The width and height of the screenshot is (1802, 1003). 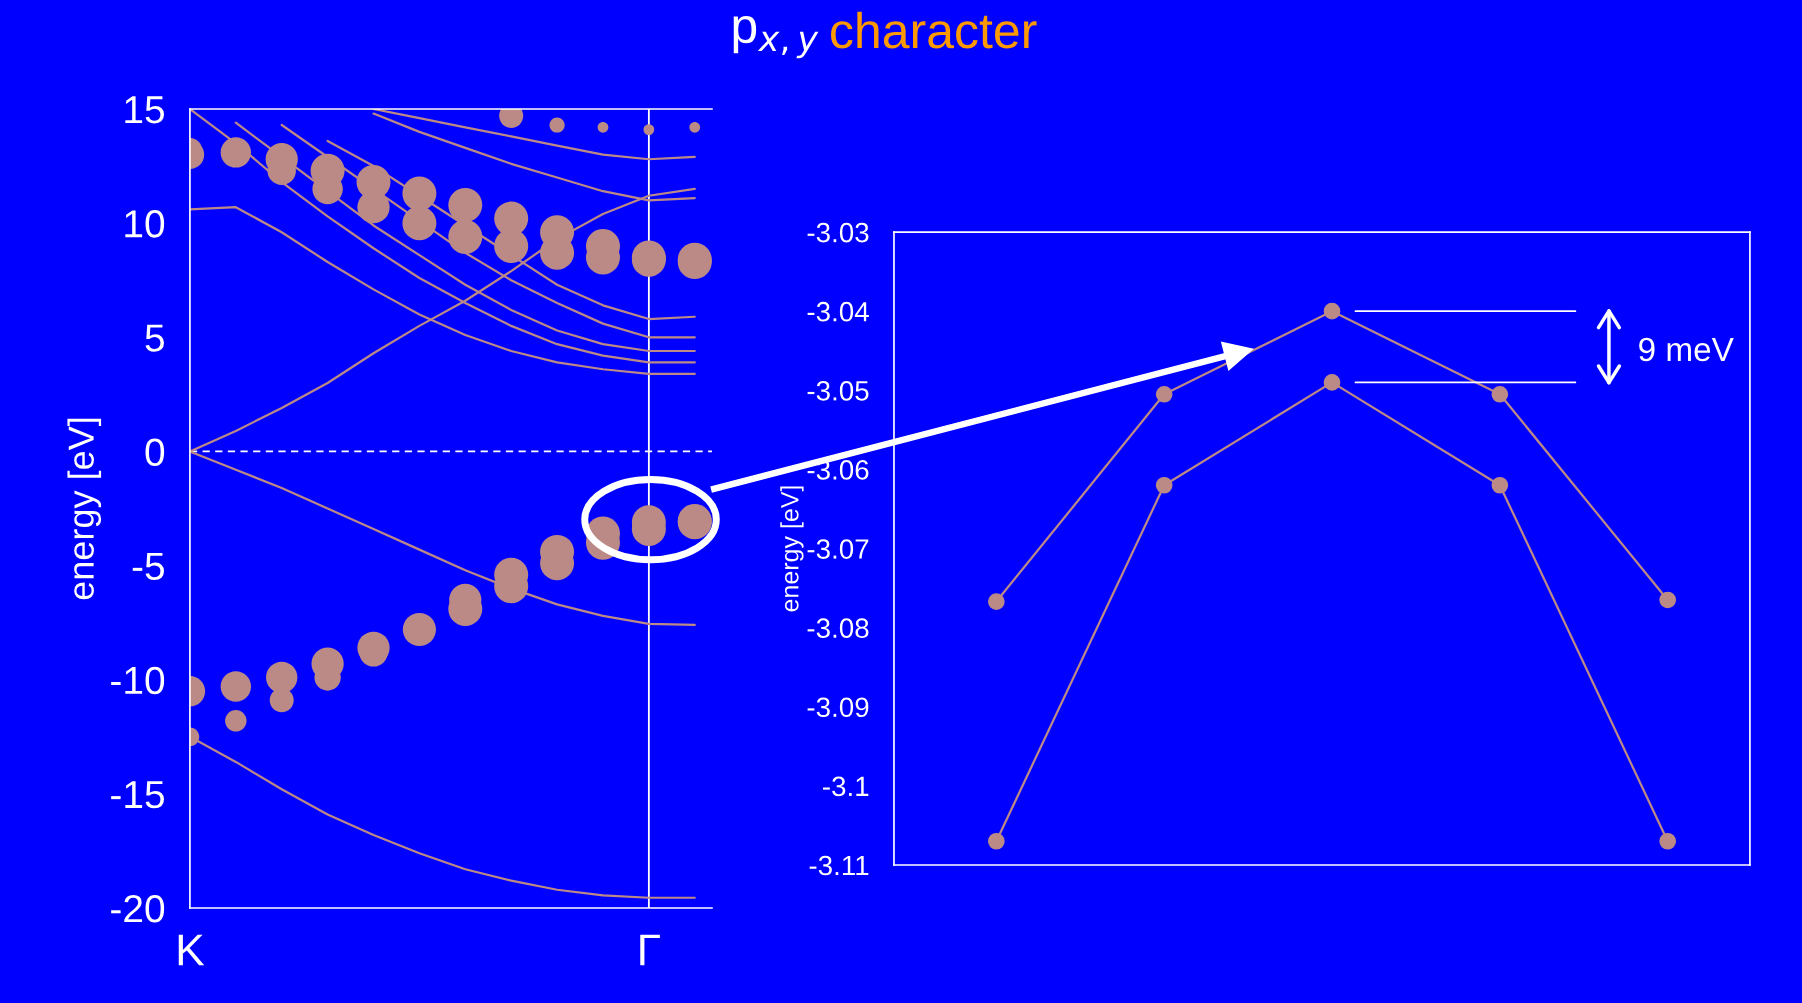 What do you see at coordinates (838, 707) in the screenshot?
I see `y-tick-label: -3.09` at bounding box center [838, 707].